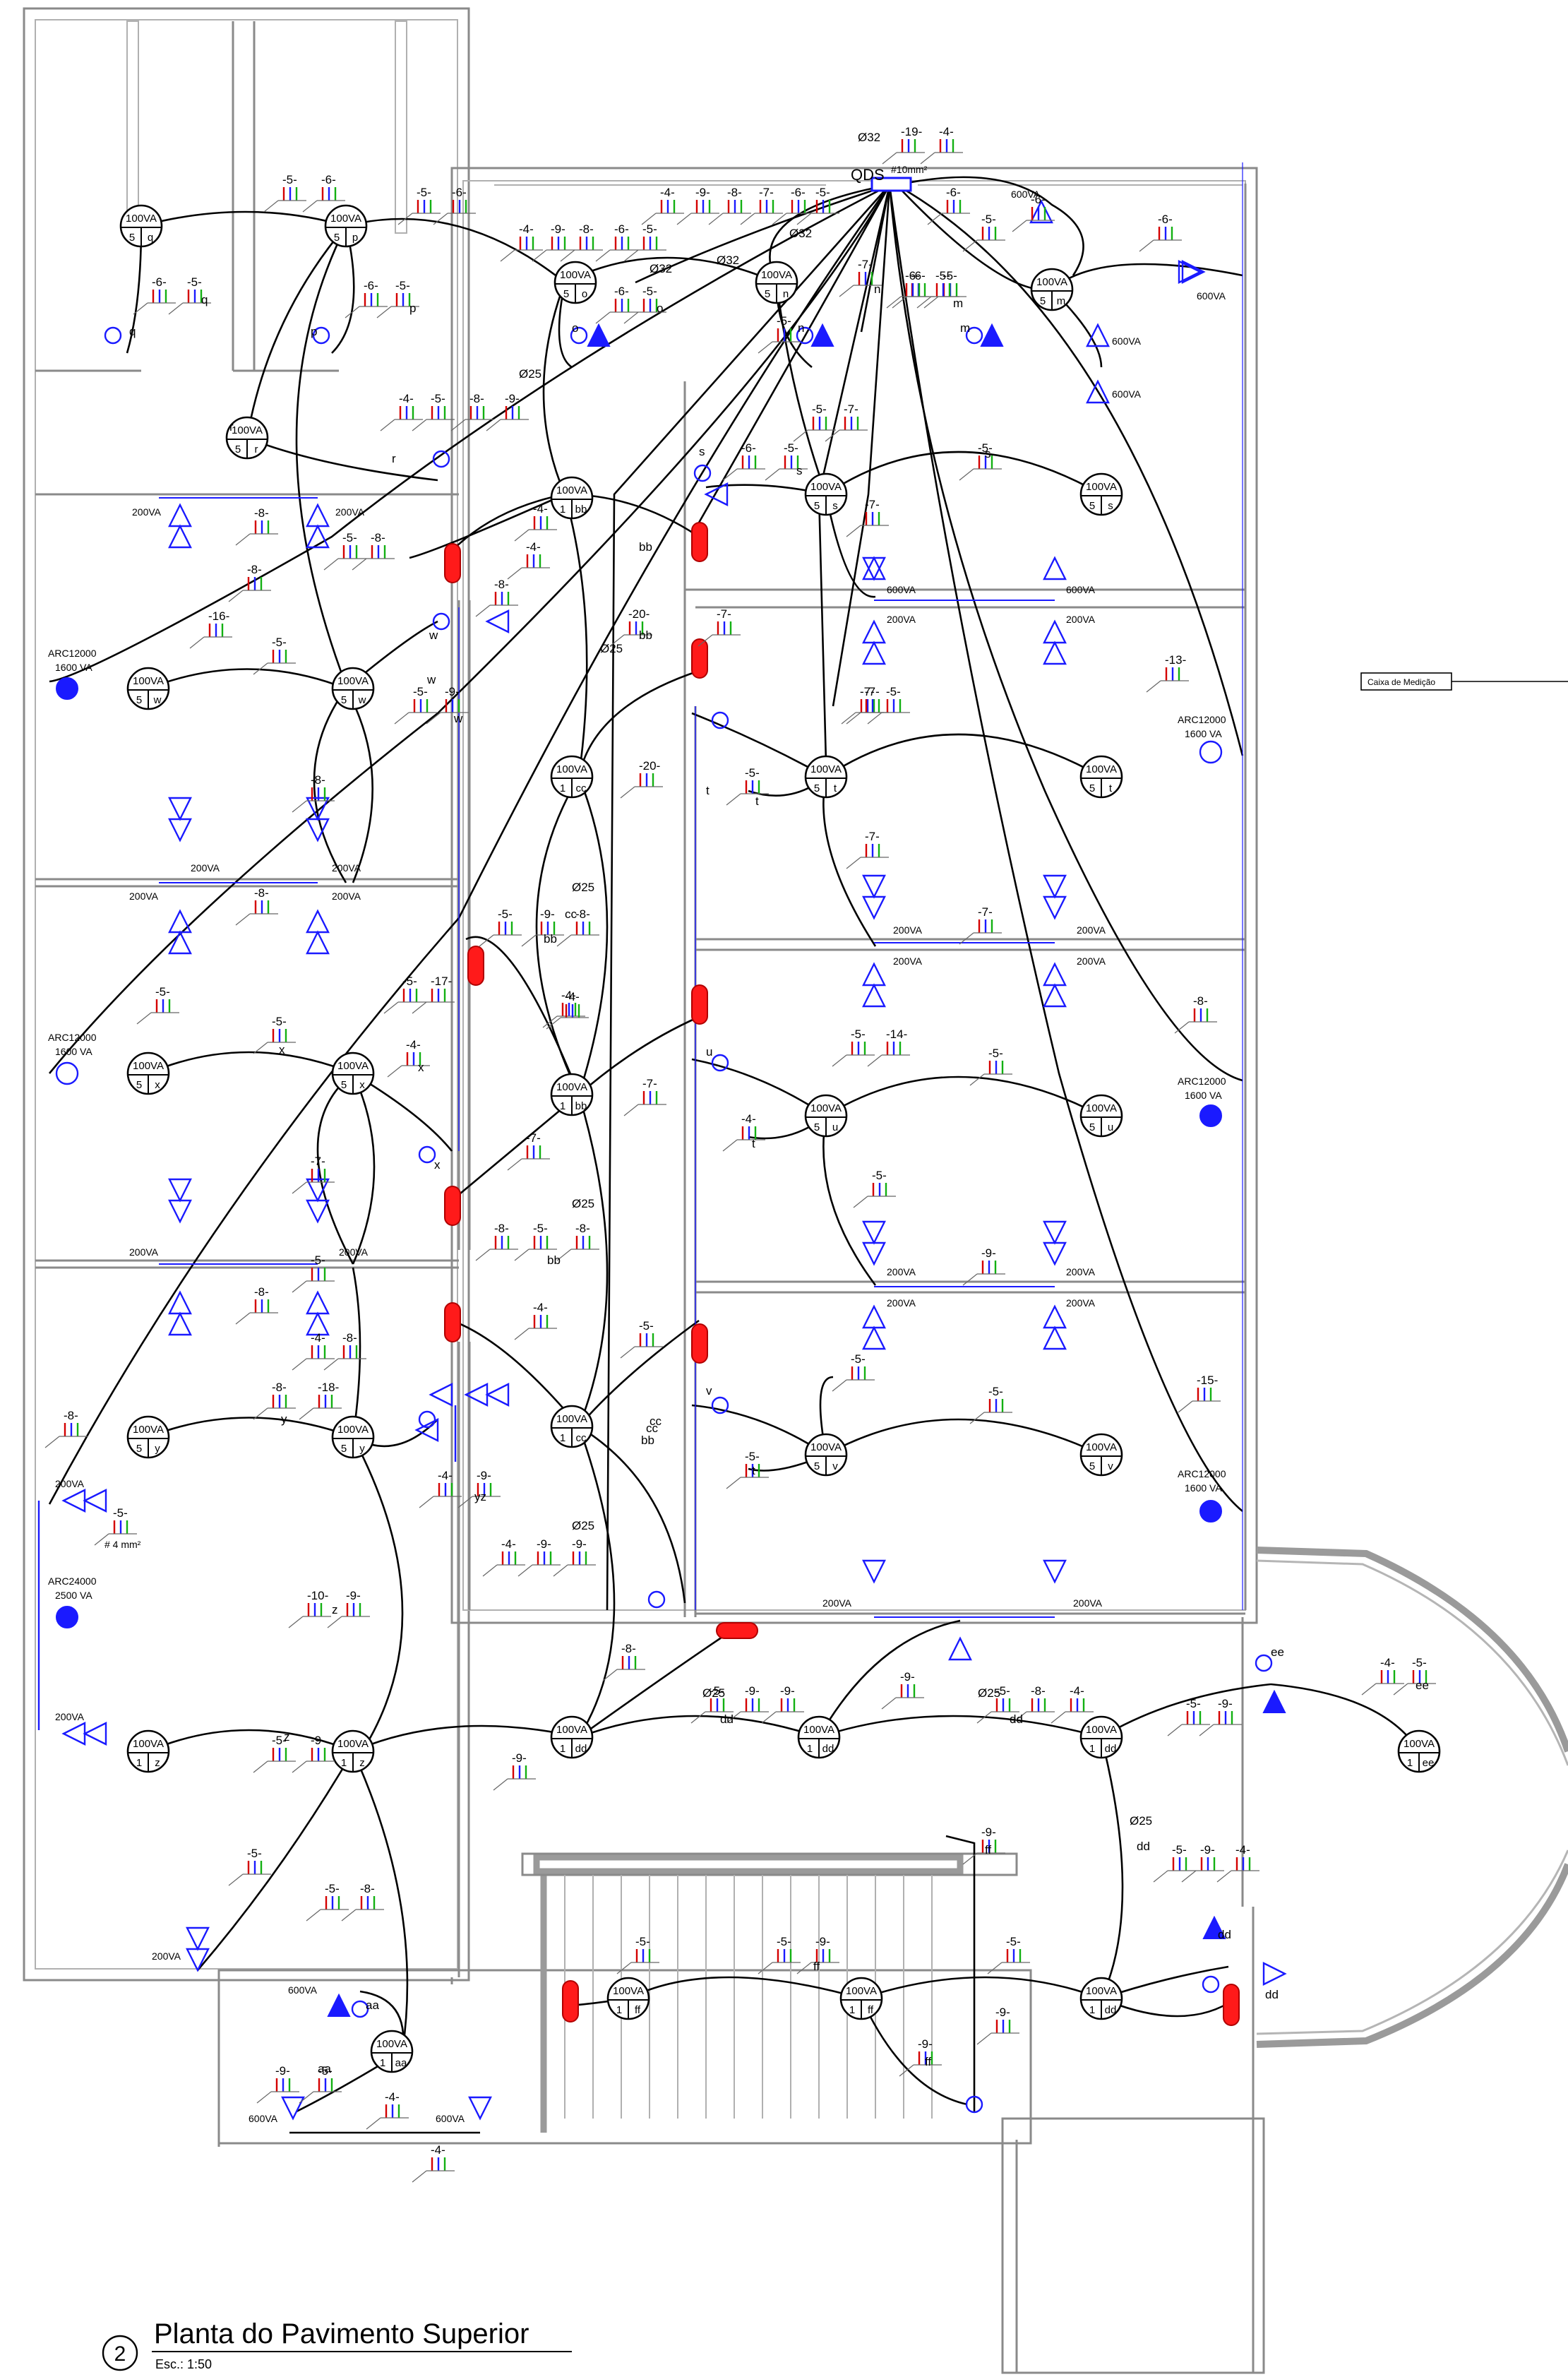  I want to click on switch-letter: dd, so click(1224, 1935).